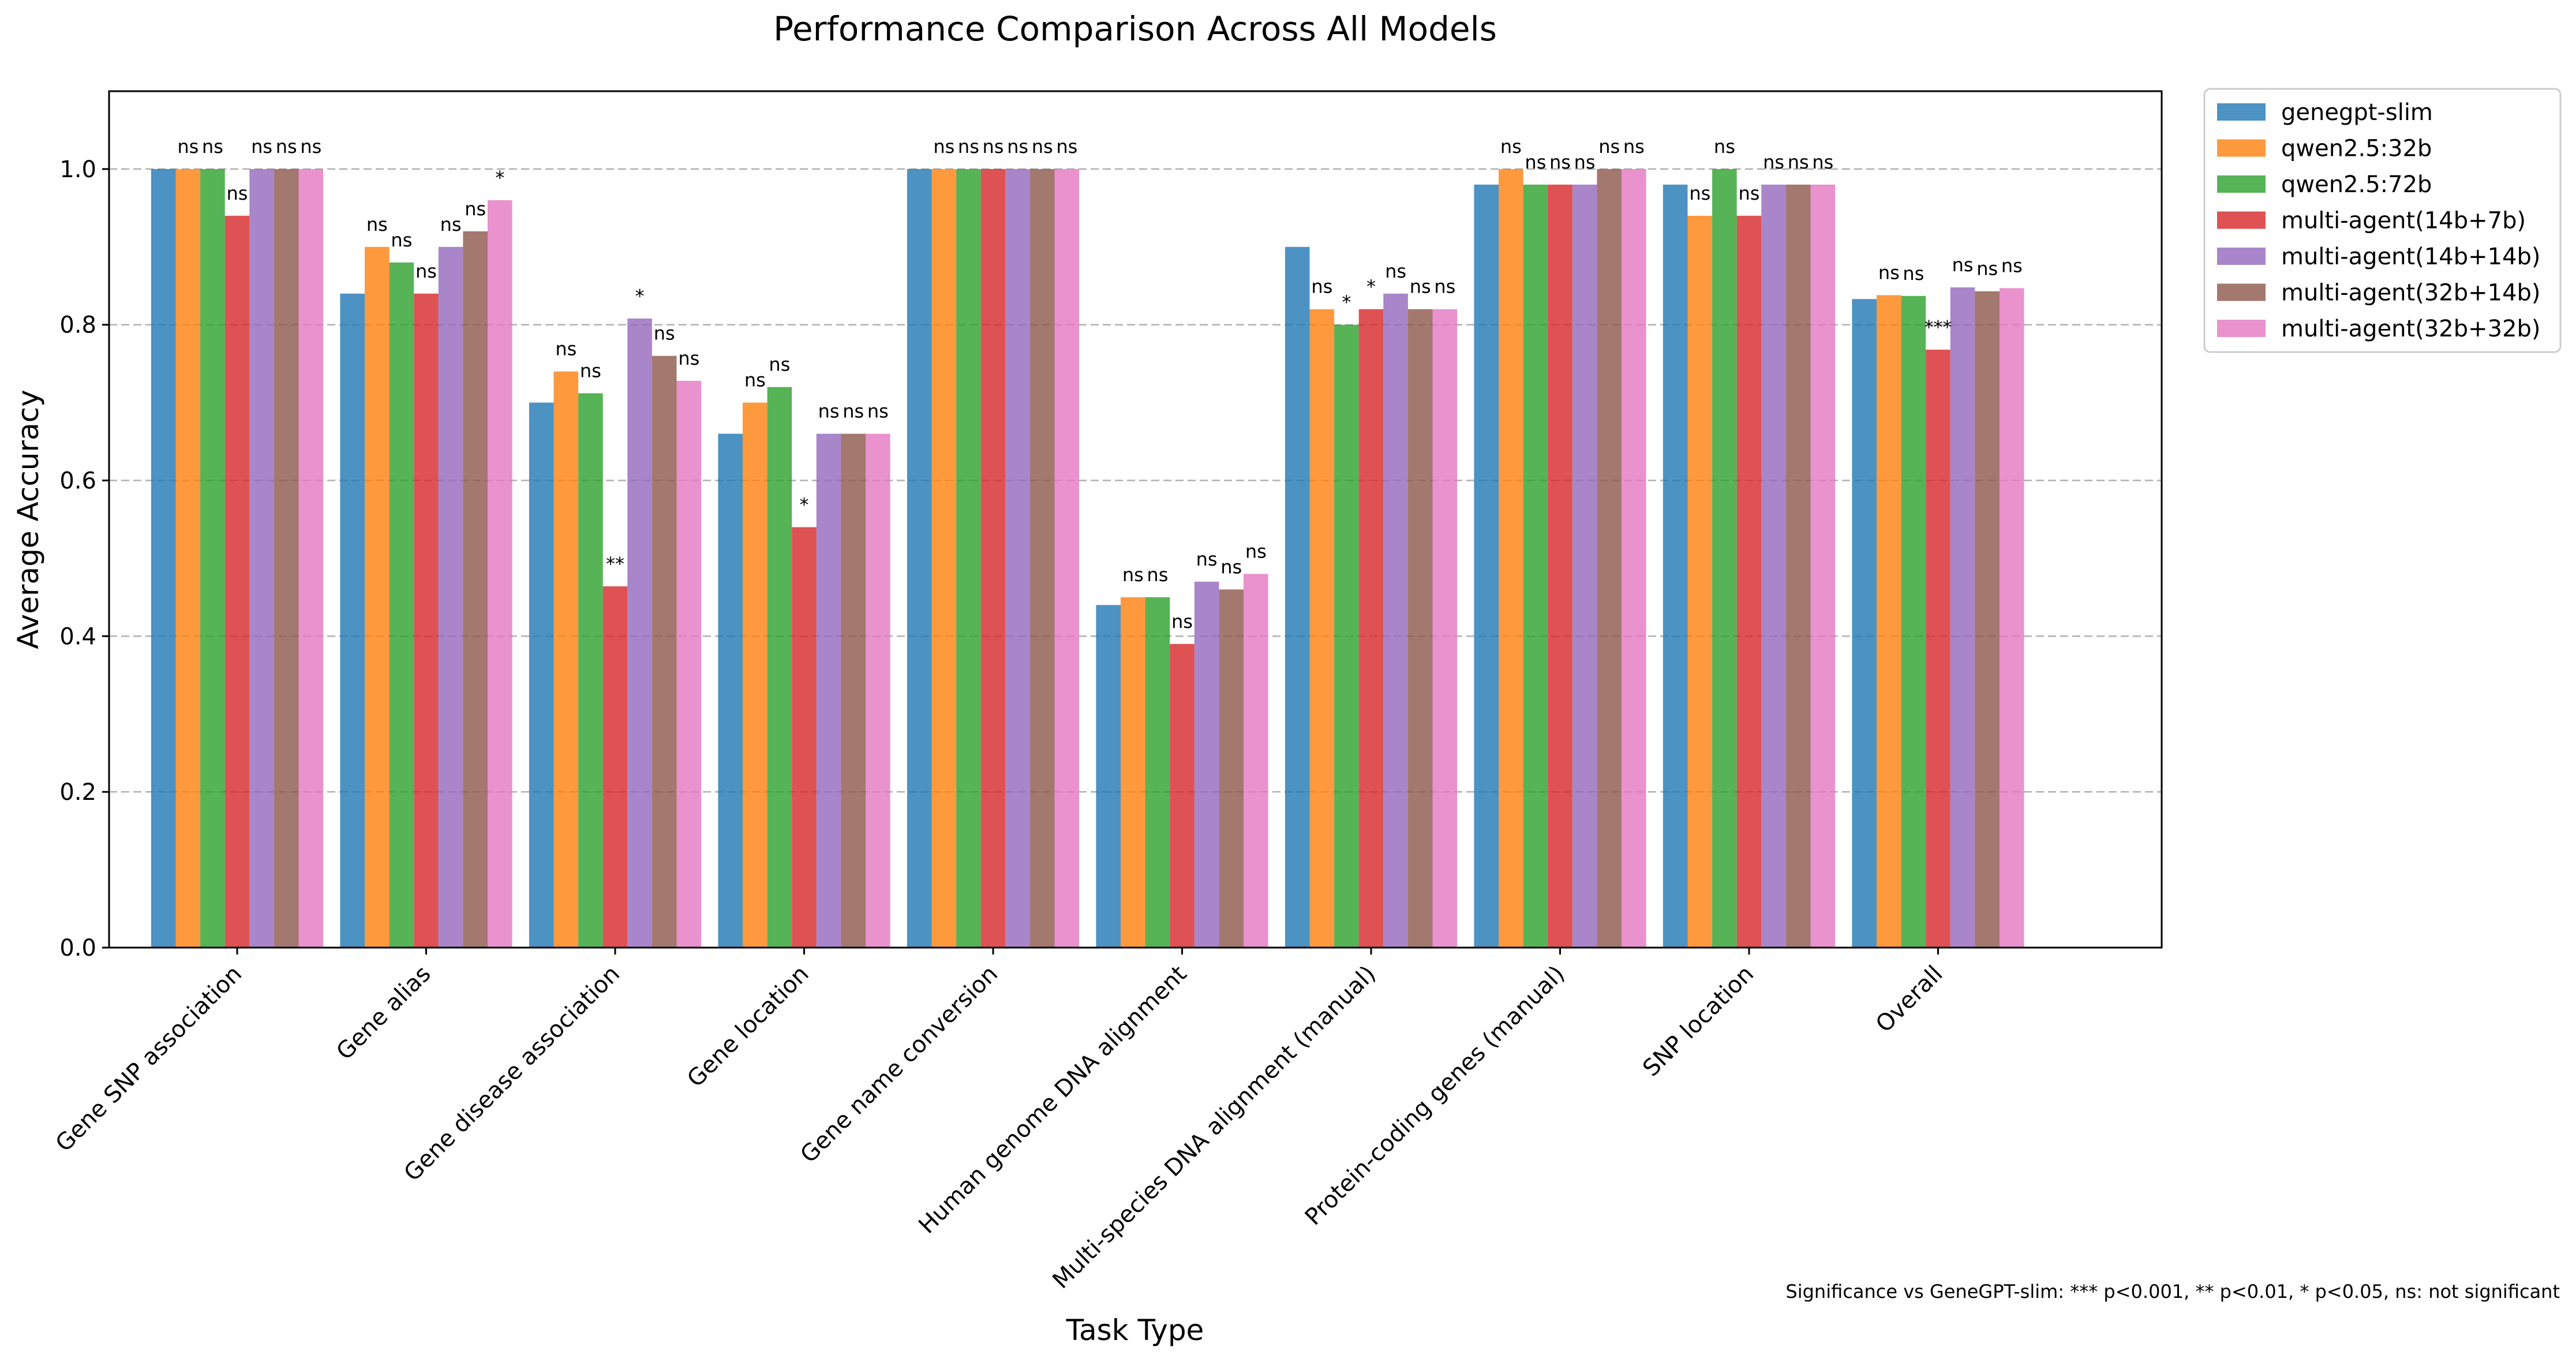 Image resolution: width=2576 pixels, height=1366 pixels. What do you see at coordinates (383, 1013) in the screenshot?
I see `x-tick-label: Gene alias` at bounding box center [383, 1013].